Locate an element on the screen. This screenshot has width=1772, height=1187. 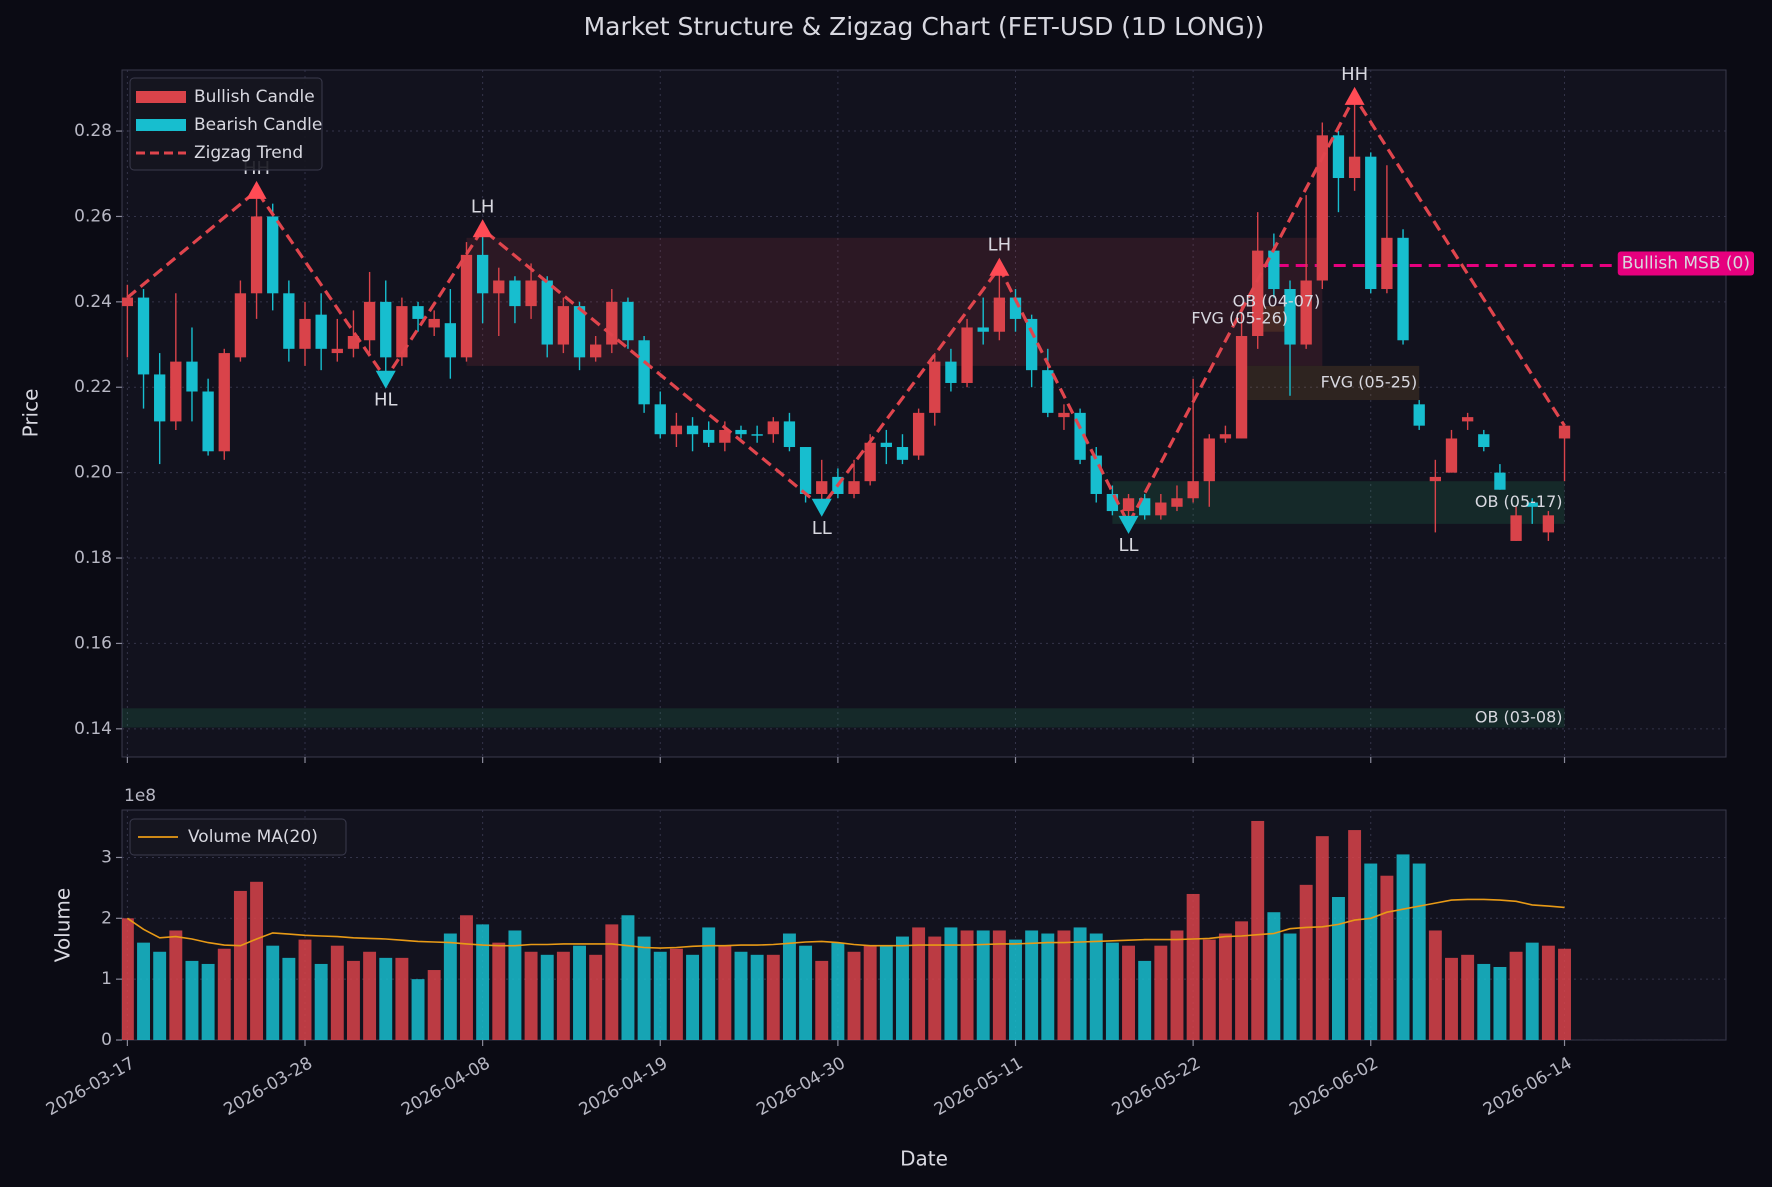
zone-label: OB (04-07) is located at coordinates (1277, 300).